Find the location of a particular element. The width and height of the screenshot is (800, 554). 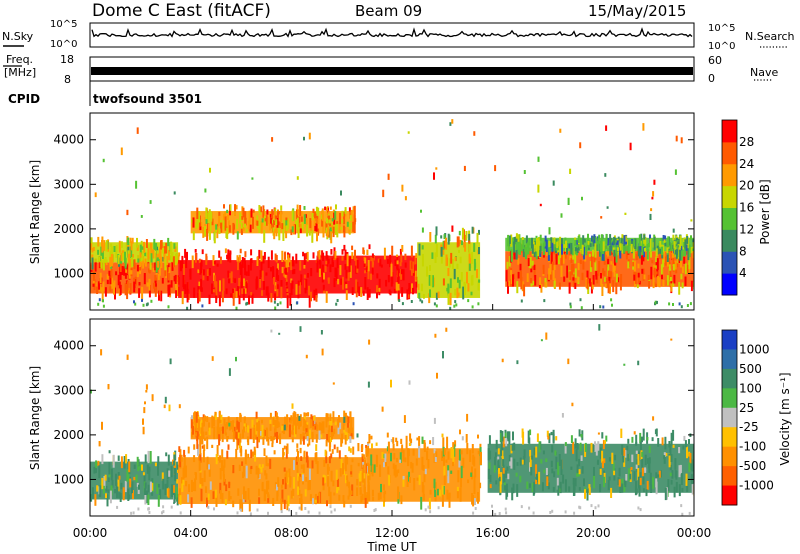

velocity-colorbar-tick: 500 is located at coordinates (750, 369).